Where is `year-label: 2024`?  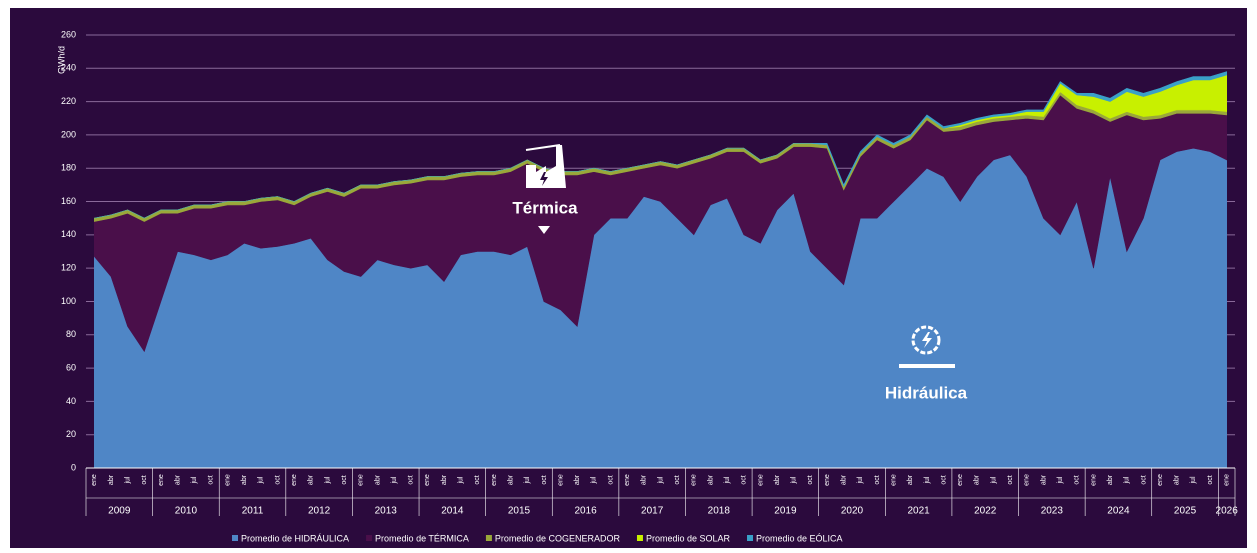 year-label: 2024 is located at coordinates (1118, 511).